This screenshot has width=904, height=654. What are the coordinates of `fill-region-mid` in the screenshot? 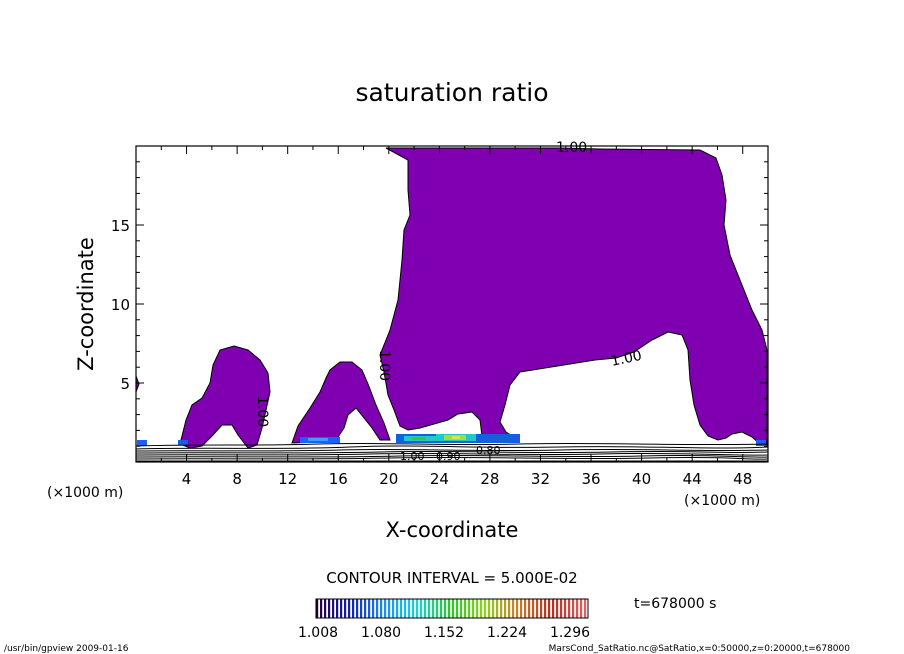 It's located at (341, 402).